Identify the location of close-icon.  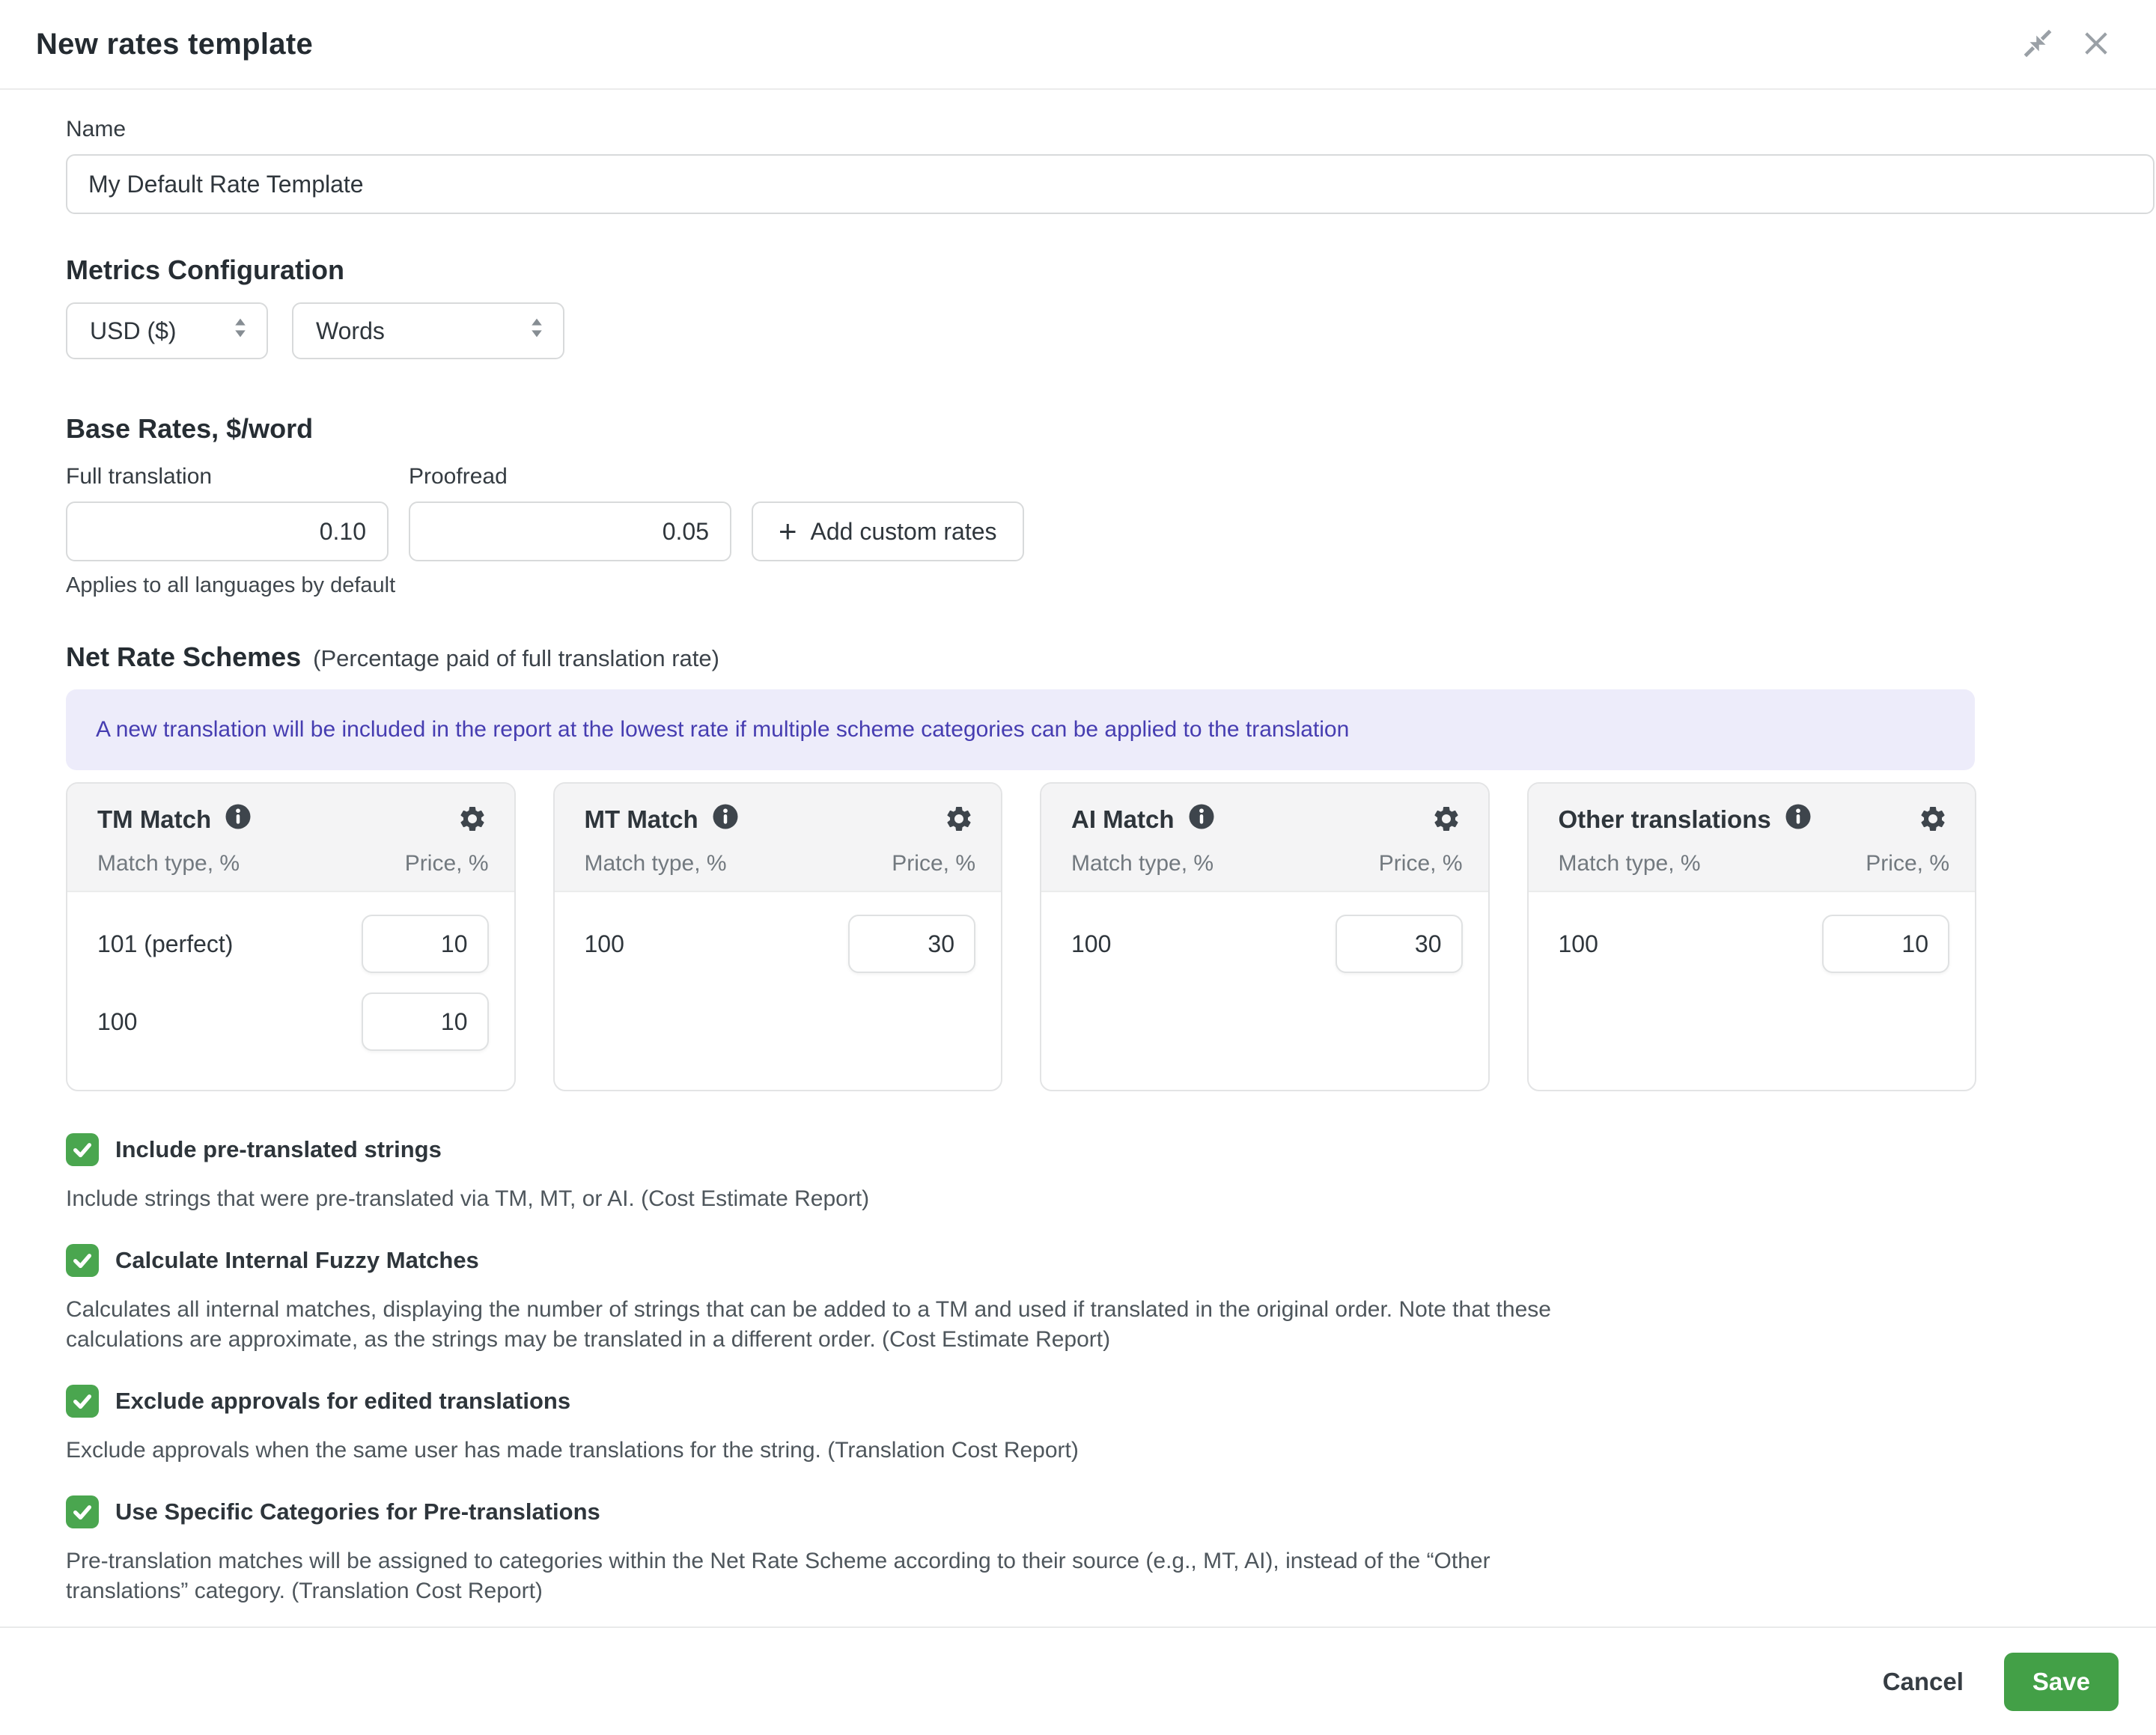
(2096, 44).